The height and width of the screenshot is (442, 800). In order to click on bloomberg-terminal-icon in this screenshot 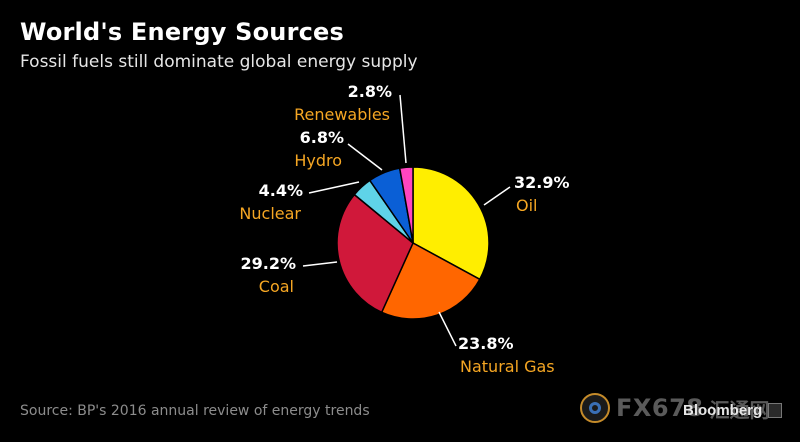, I will do `click(775, 410)`.